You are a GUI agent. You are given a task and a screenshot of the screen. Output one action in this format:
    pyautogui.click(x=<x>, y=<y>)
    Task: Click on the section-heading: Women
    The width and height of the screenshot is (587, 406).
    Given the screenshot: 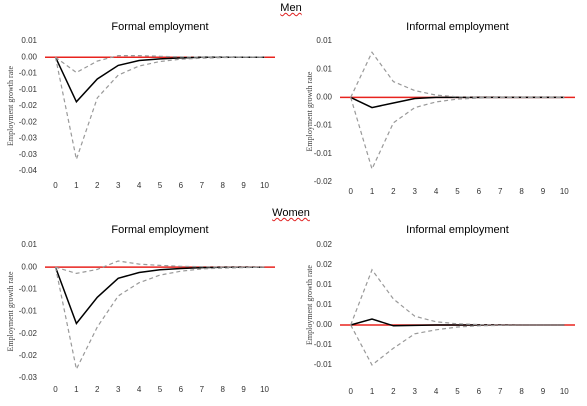 What is the action you would take?
    pyautogui.click(x=291, y=213)
    